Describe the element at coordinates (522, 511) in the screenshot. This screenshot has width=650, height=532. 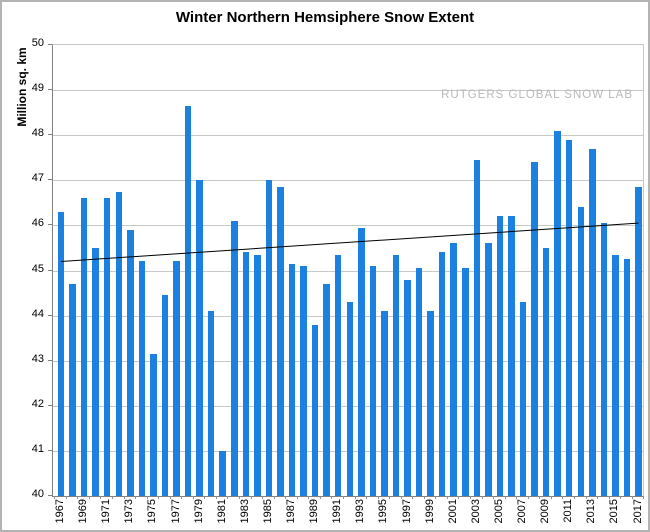
I see `x-tick-label-2007: 2007` at that location.